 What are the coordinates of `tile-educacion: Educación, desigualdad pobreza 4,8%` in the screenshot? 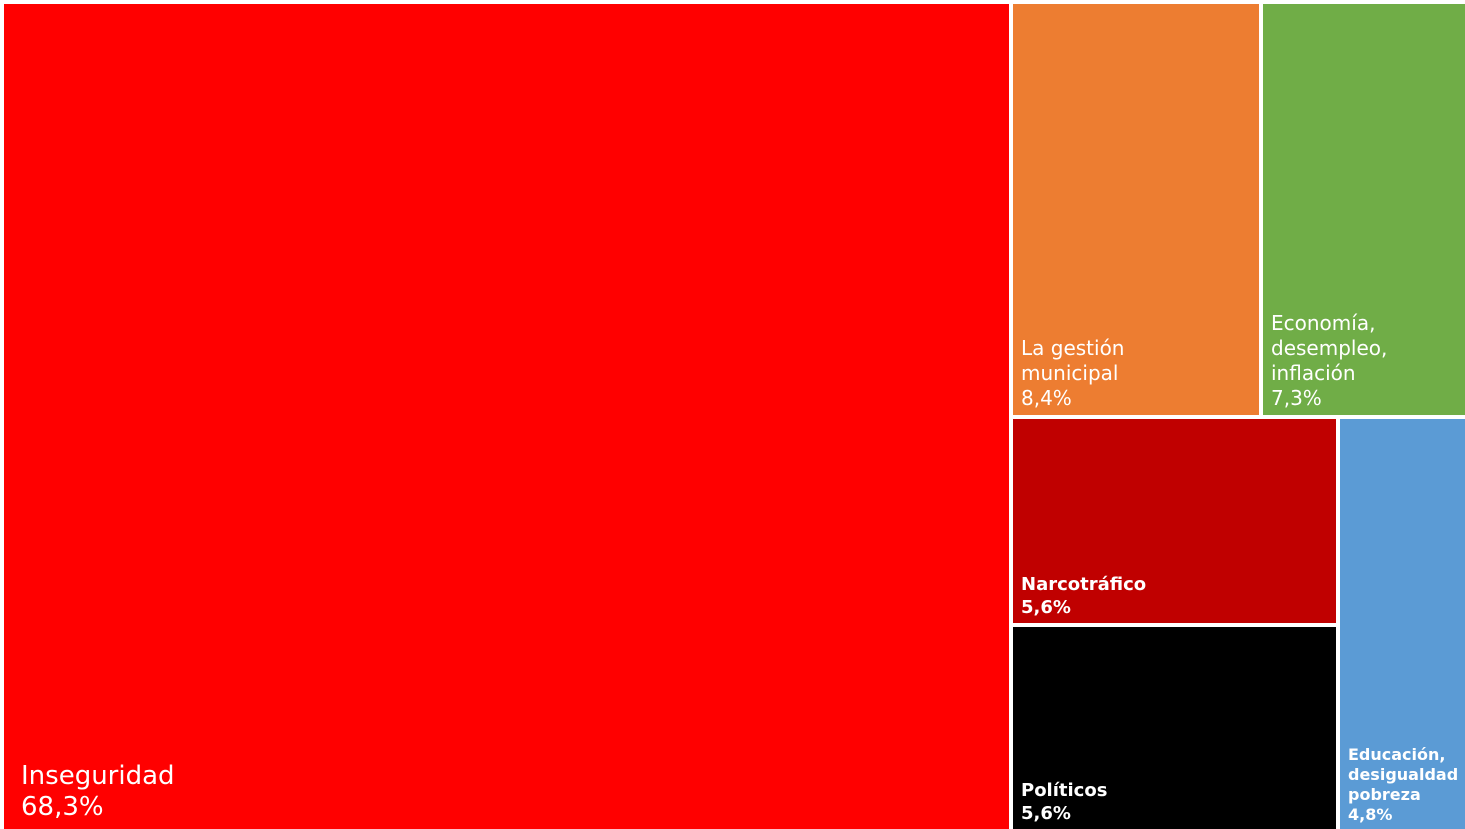 It's located at (1402, 624).